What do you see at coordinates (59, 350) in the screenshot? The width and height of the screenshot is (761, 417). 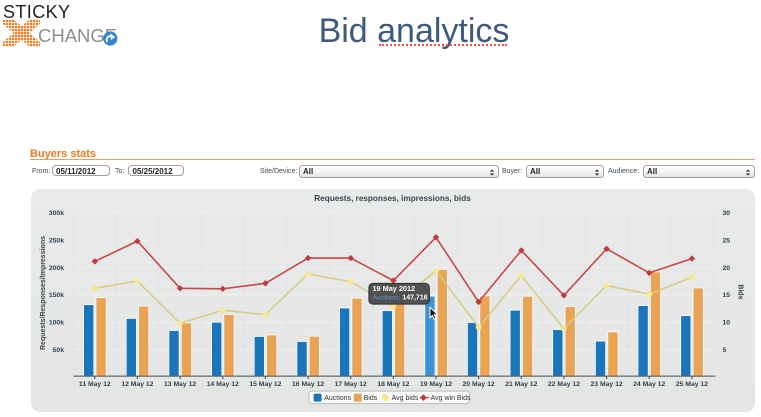 I see `svg-text: 50k` at bounding box center [59, 350].